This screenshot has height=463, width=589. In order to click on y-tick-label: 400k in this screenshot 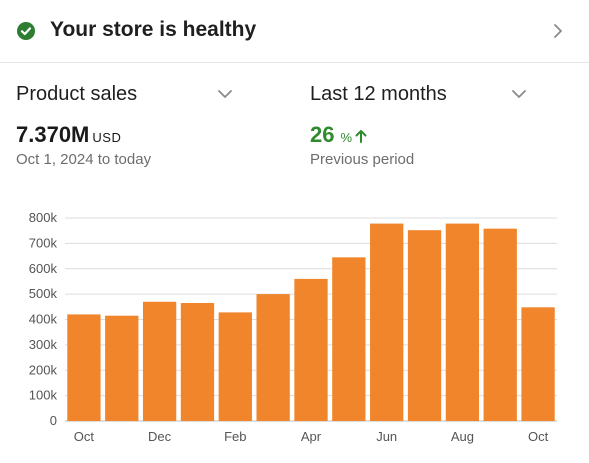, I will do `click(43, 319)`.